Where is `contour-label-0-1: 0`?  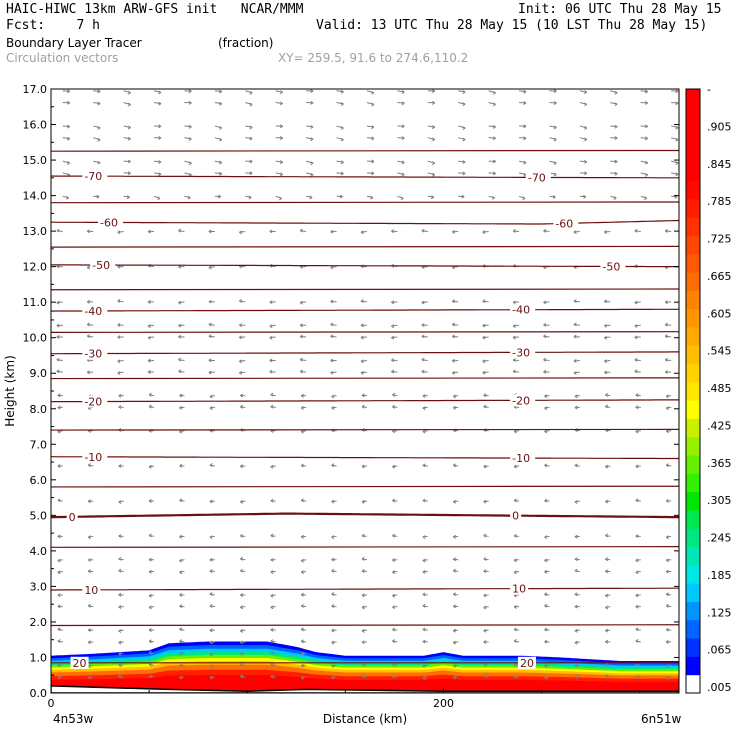
contour-label-0-1: 0 is located at coordinates (515, 516).